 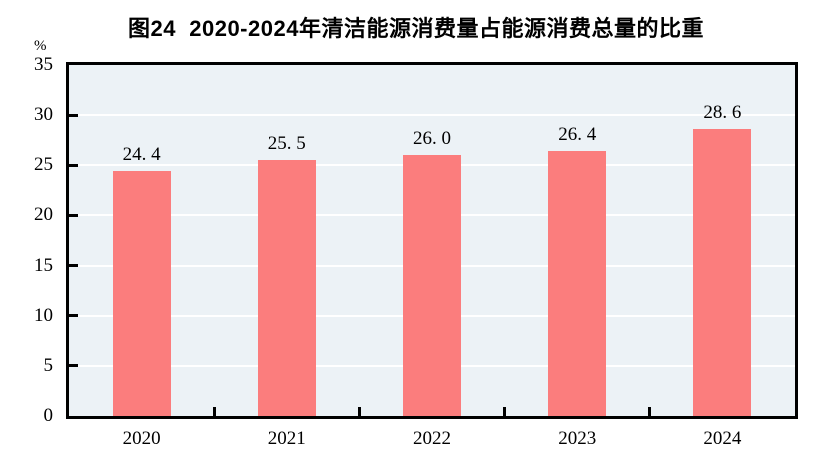 What do you see at coordinates (43, 165) in the screenshot?
I see `y-axis-tick-label: 25` at bounding box center [43, 165].